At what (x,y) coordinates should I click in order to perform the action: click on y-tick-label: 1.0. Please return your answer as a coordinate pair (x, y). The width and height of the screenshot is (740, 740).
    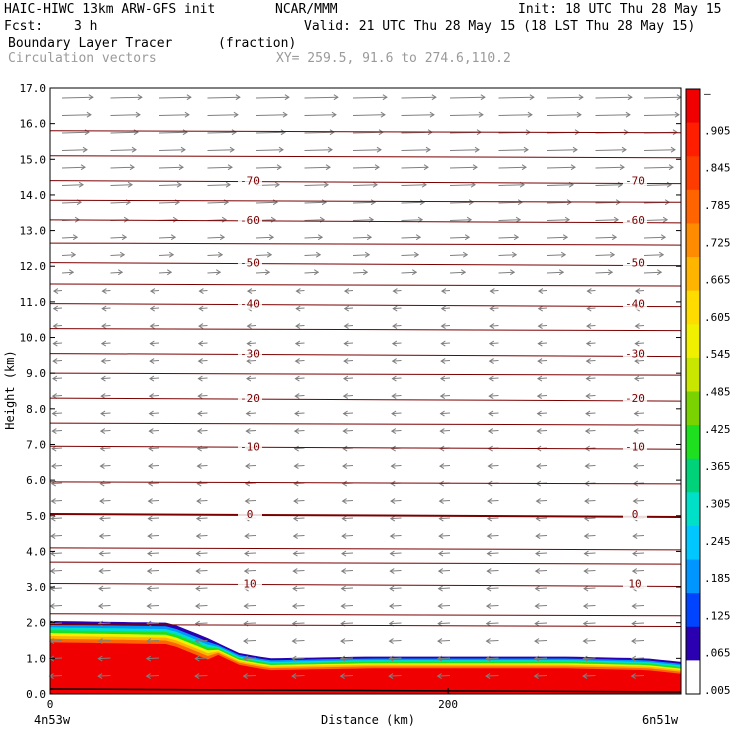
    Looking at the image, I should click on (36, 658).